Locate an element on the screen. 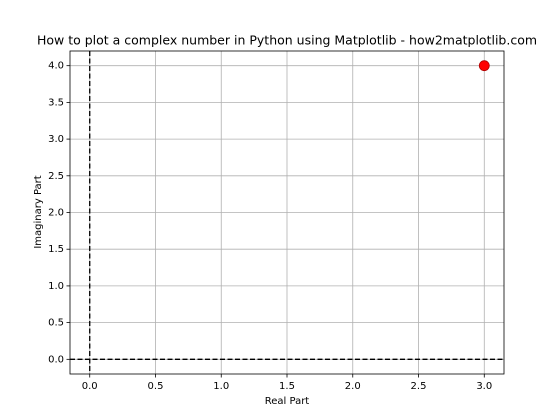 The height and width of the screenshot is (420, 560). y-tick-label: 0.0 is located at coordinates (56, 359).